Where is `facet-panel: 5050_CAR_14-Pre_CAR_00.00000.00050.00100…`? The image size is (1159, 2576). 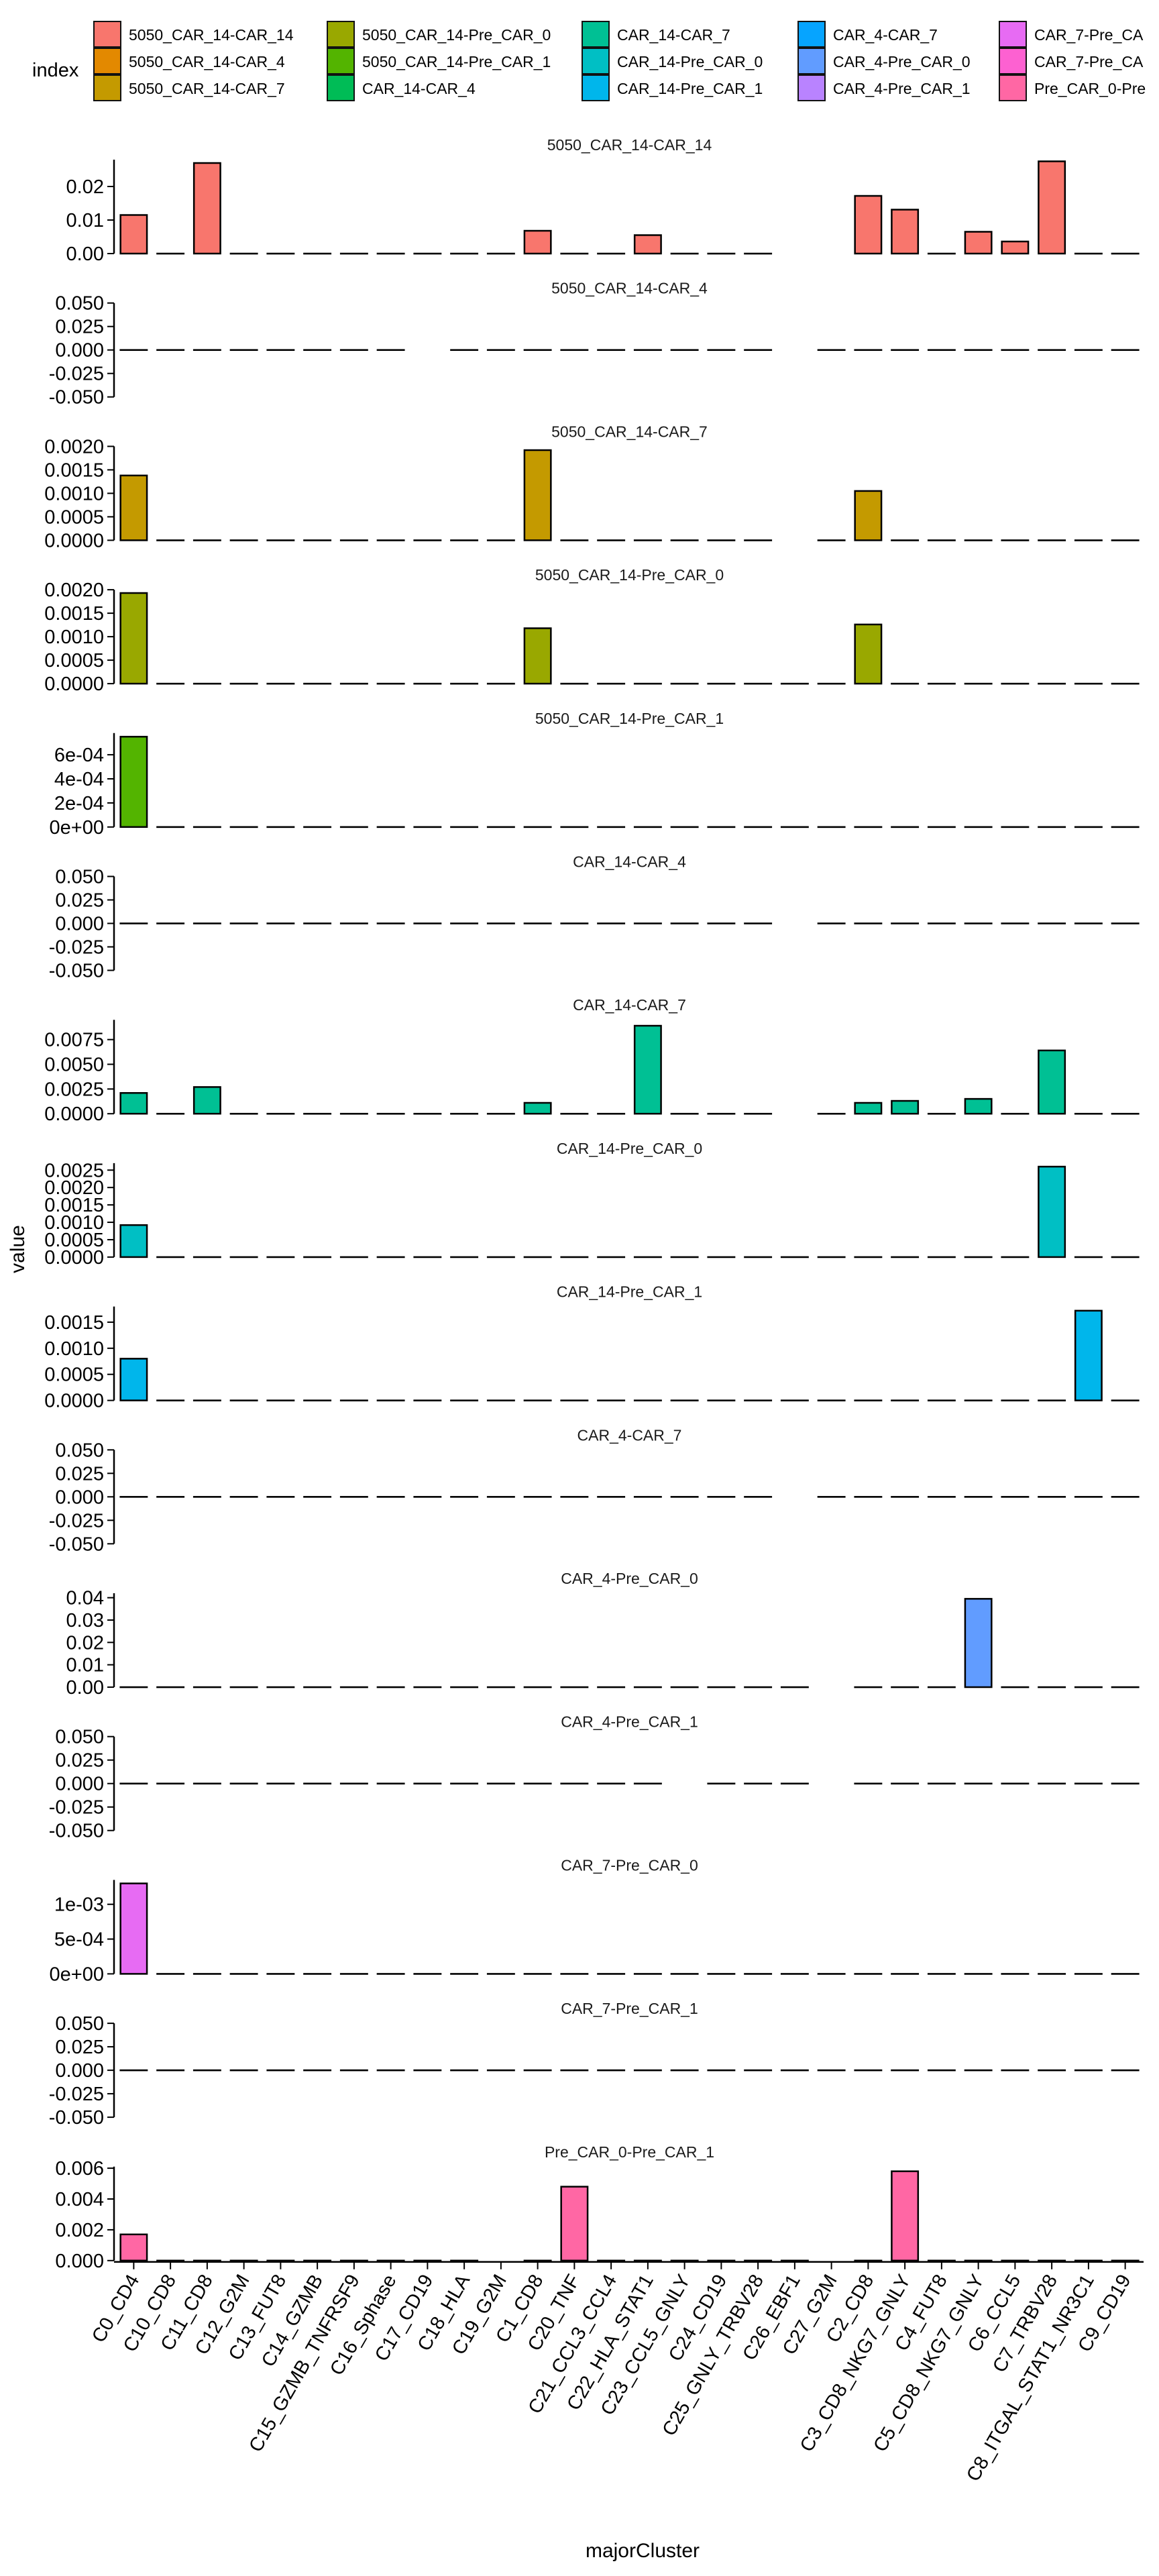
facet-panel: 5050_CAR_14-Pre_CAR_00.00000.00050.00100… is located at coordinates (592, 630).